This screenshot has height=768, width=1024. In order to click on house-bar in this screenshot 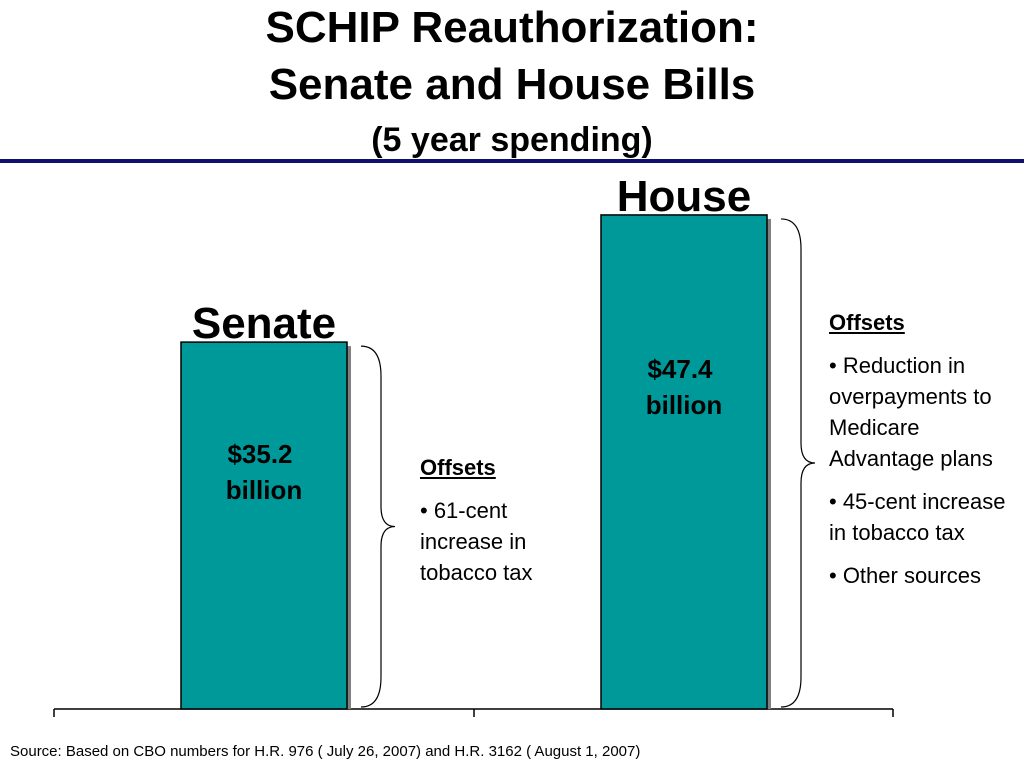, I will do `click(684, 462)`.